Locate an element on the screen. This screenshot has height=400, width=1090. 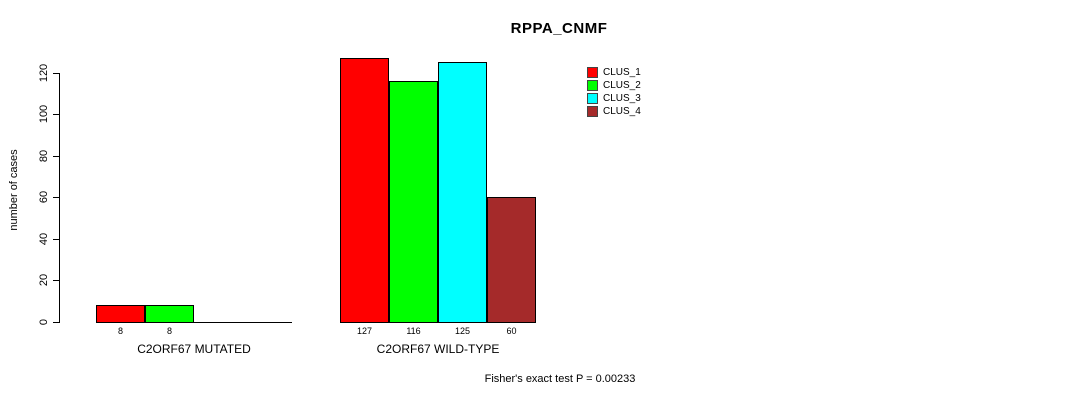
legend-item: CLUS_1 is located at coordinates (614, 72).